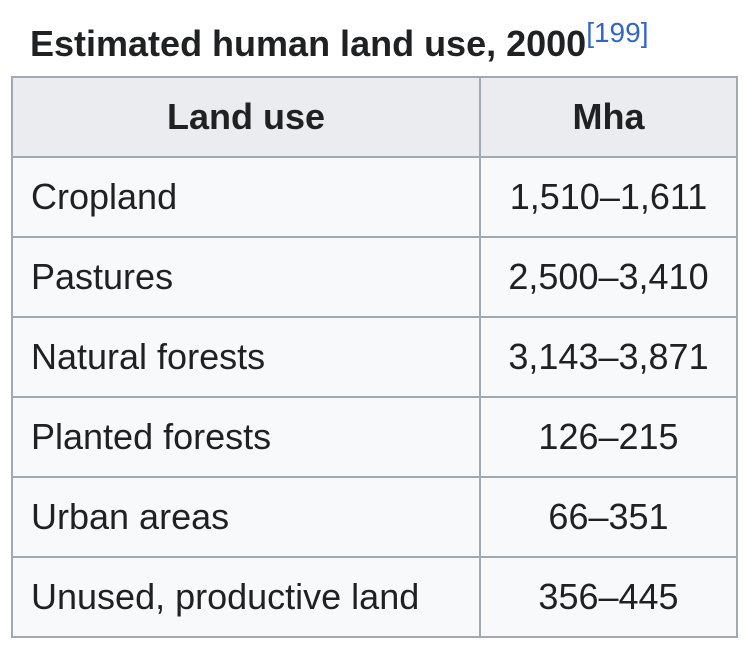  What do you see at coordinates (246, 517) in the screenshot?
I see `land-use-cell: Urban areas` at bounding box center [246, 517].